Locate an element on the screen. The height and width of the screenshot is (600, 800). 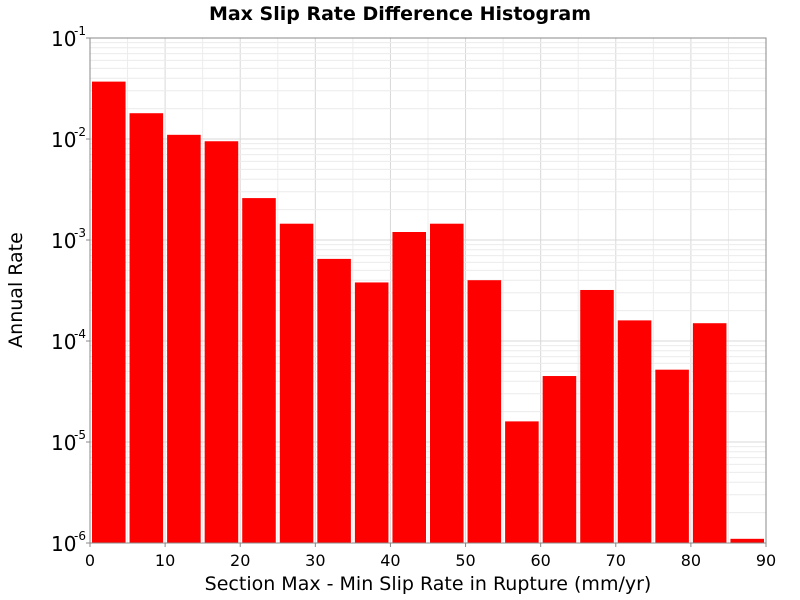
x-tick-label: 50 is located at coordinates (465, 560).